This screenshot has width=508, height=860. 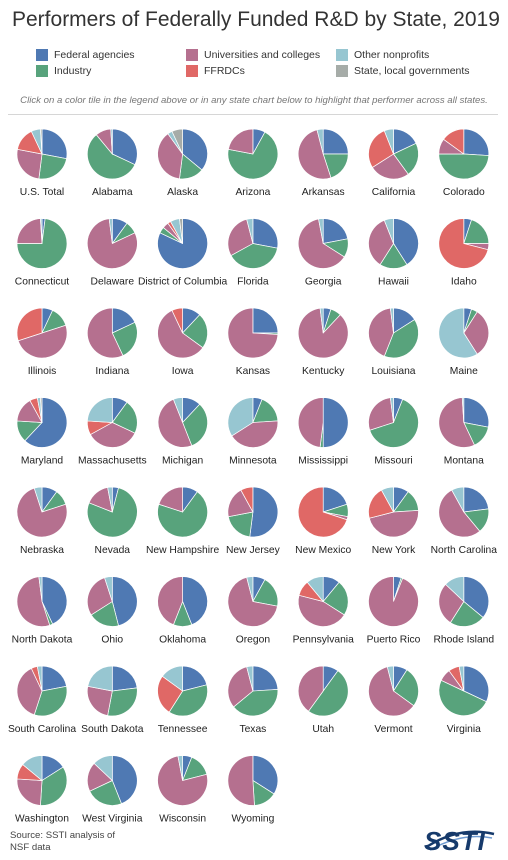 I want to click on slice-north-carolina-nonprofit, so click(x=458, y=499).